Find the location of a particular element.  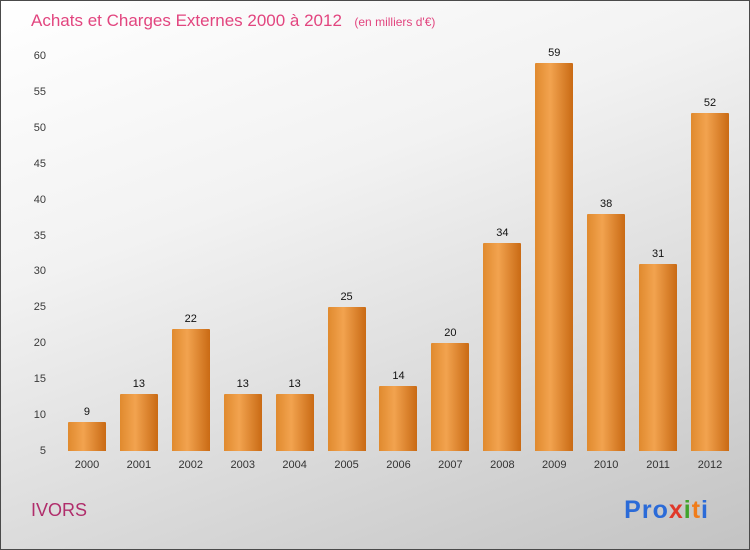

x-axis-label: 2002 is located at coordinates (191, 465).